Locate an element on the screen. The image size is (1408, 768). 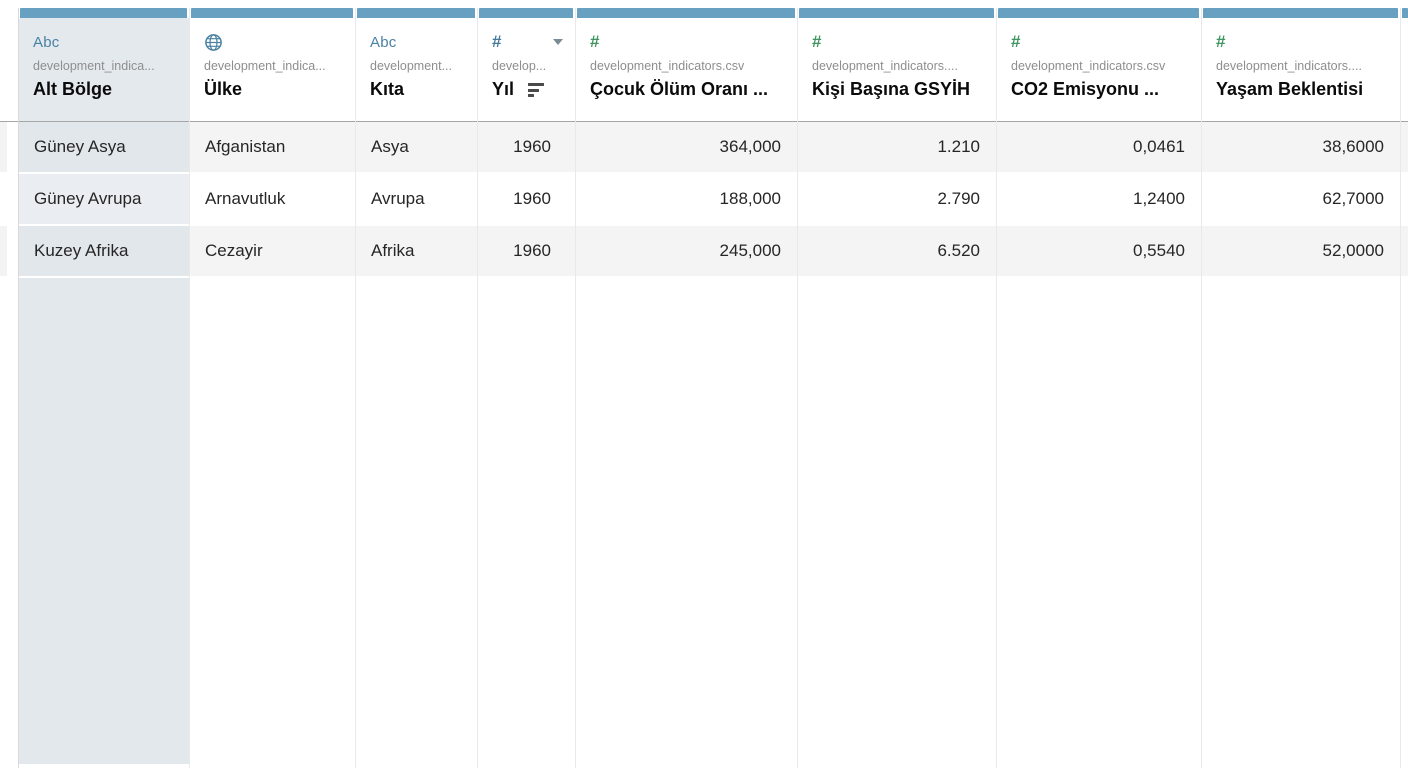
cell-cocuk-olum-row1: 364,000 is located at coordinates (686, 148).